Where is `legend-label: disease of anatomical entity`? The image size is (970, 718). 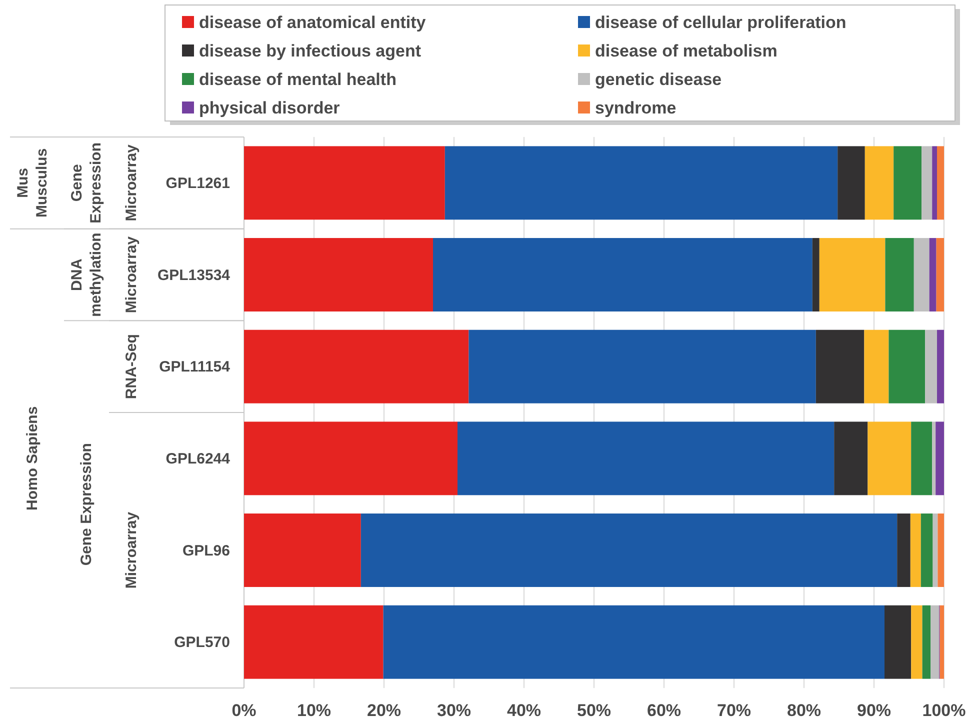
legend-label: disease of anatomical entity is located at coordinates (312, 22).